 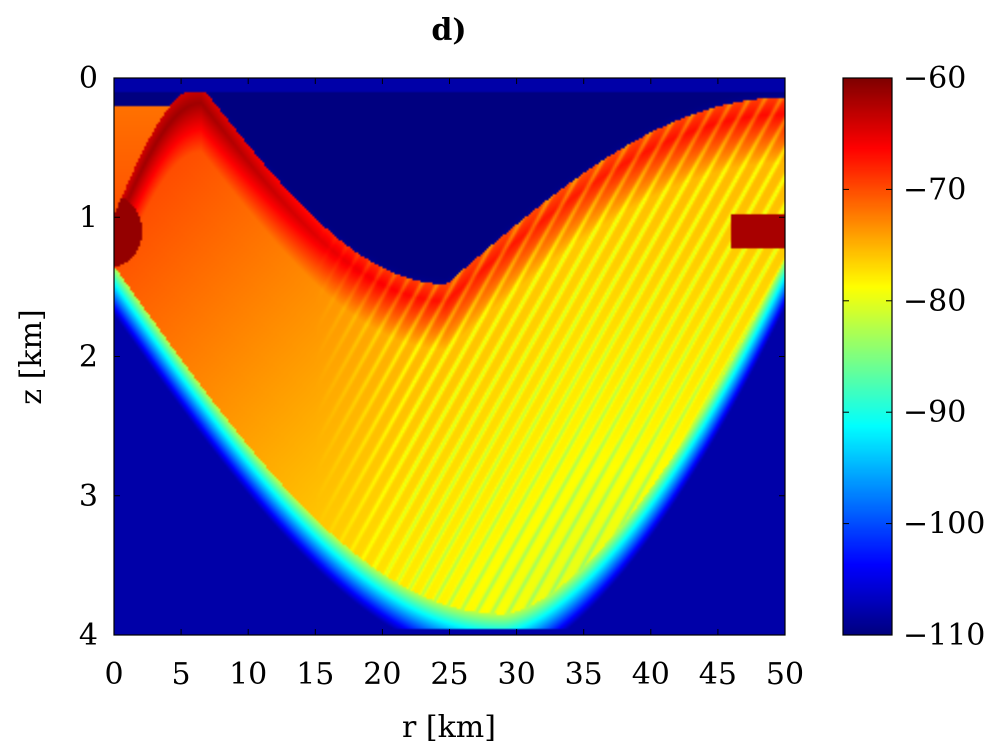 I want to click on y-tick-label: 2, so click(x=88, y=357).